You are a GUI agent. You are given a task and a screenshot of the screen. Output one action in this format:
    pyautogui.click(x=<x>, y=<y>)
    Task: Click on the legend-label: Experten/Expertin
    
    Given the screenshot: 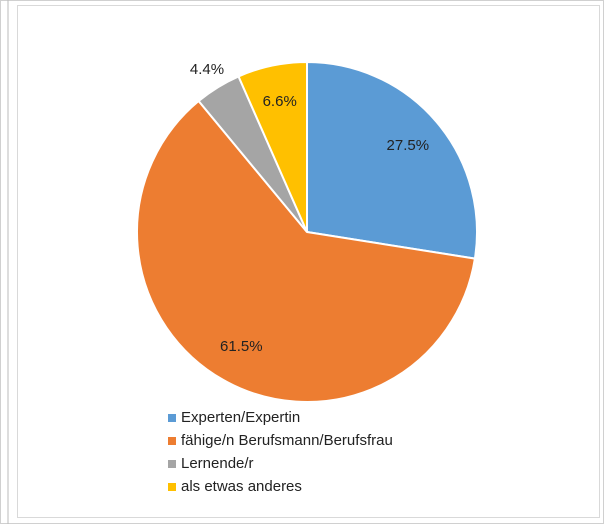 What is the action you would take?
    pyautogui.click(x=240, y=417)
    